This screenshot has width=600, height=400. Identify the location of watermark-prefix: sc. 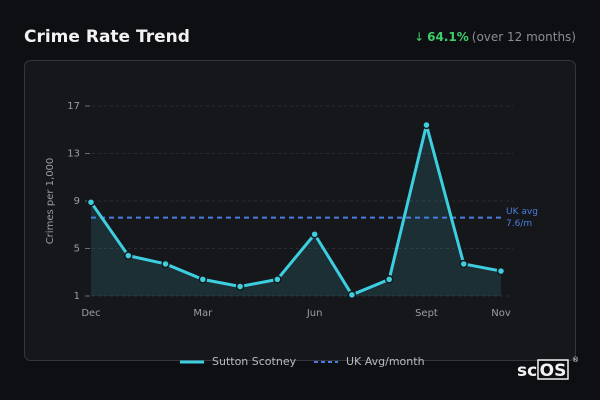
(527, 371).